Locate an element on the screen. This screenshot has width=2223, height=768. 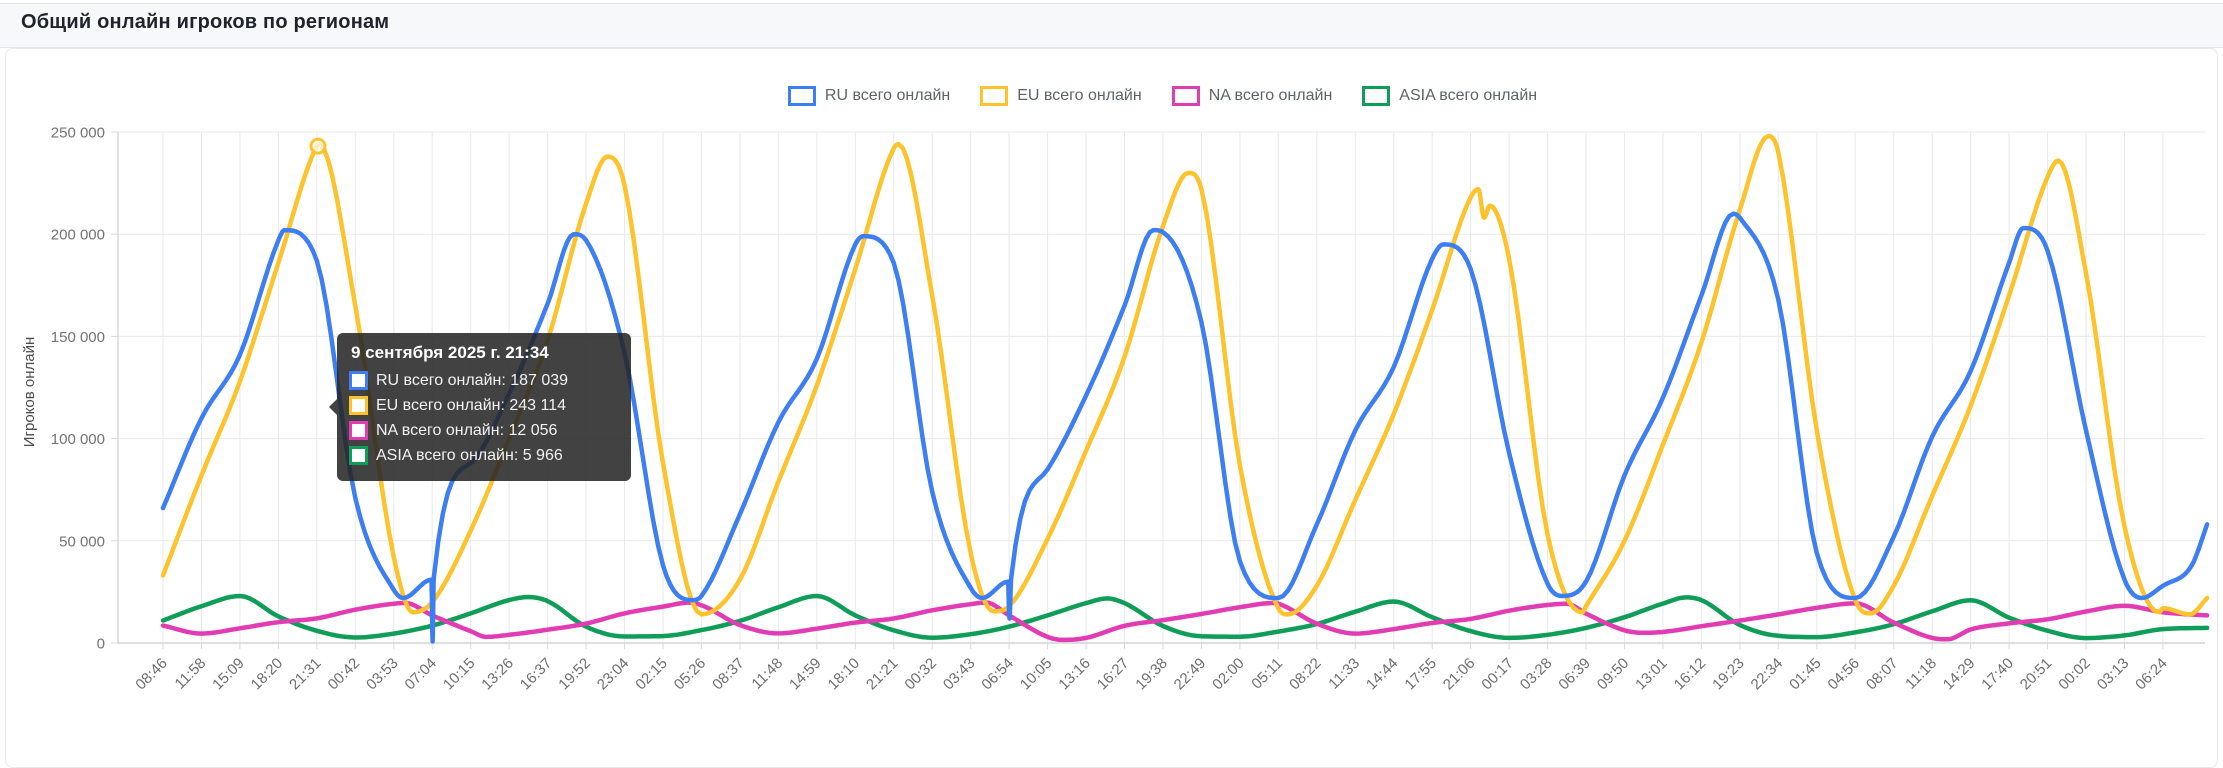
x-tick-label: 11:48 is located at coordinates (767, 674).